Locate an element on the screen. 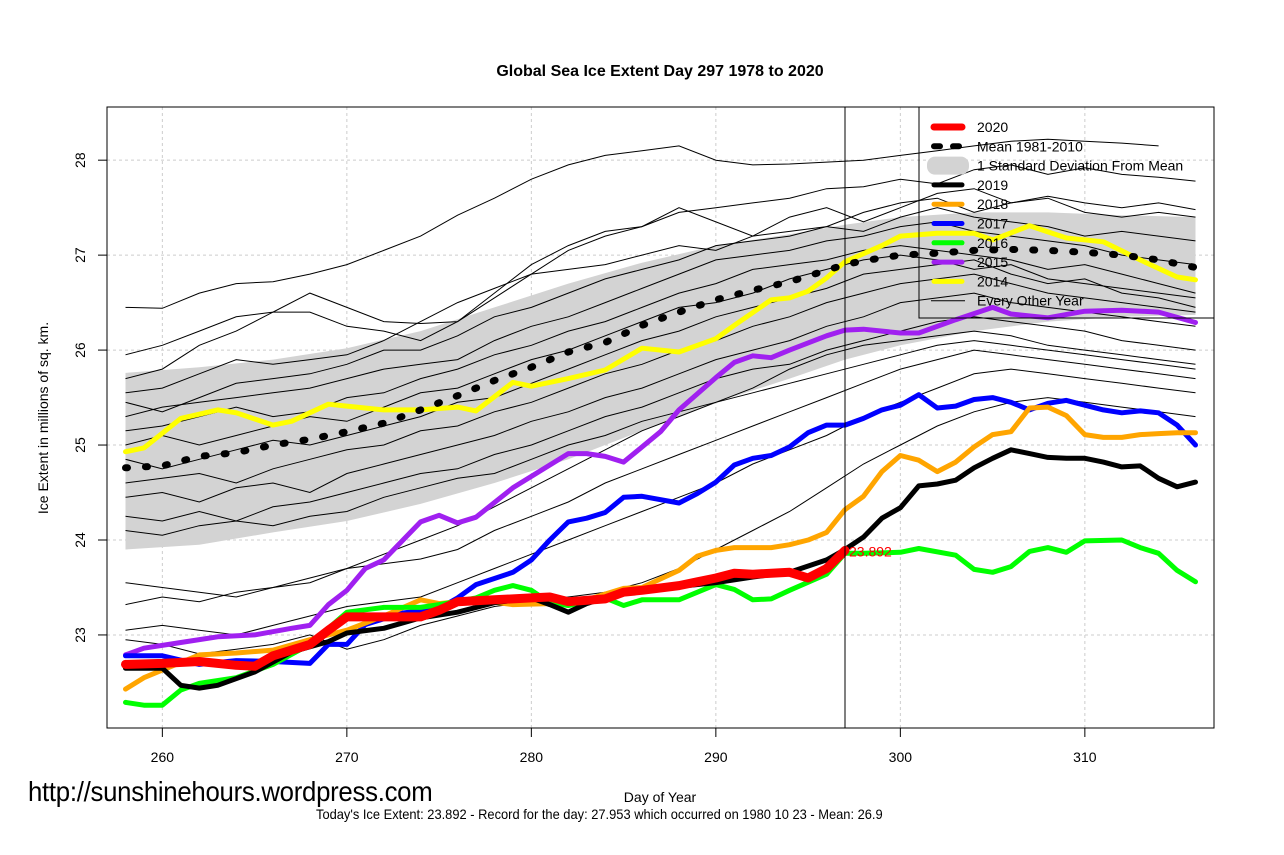  x-tick-label: 280 is located at coordinates (532, 757).